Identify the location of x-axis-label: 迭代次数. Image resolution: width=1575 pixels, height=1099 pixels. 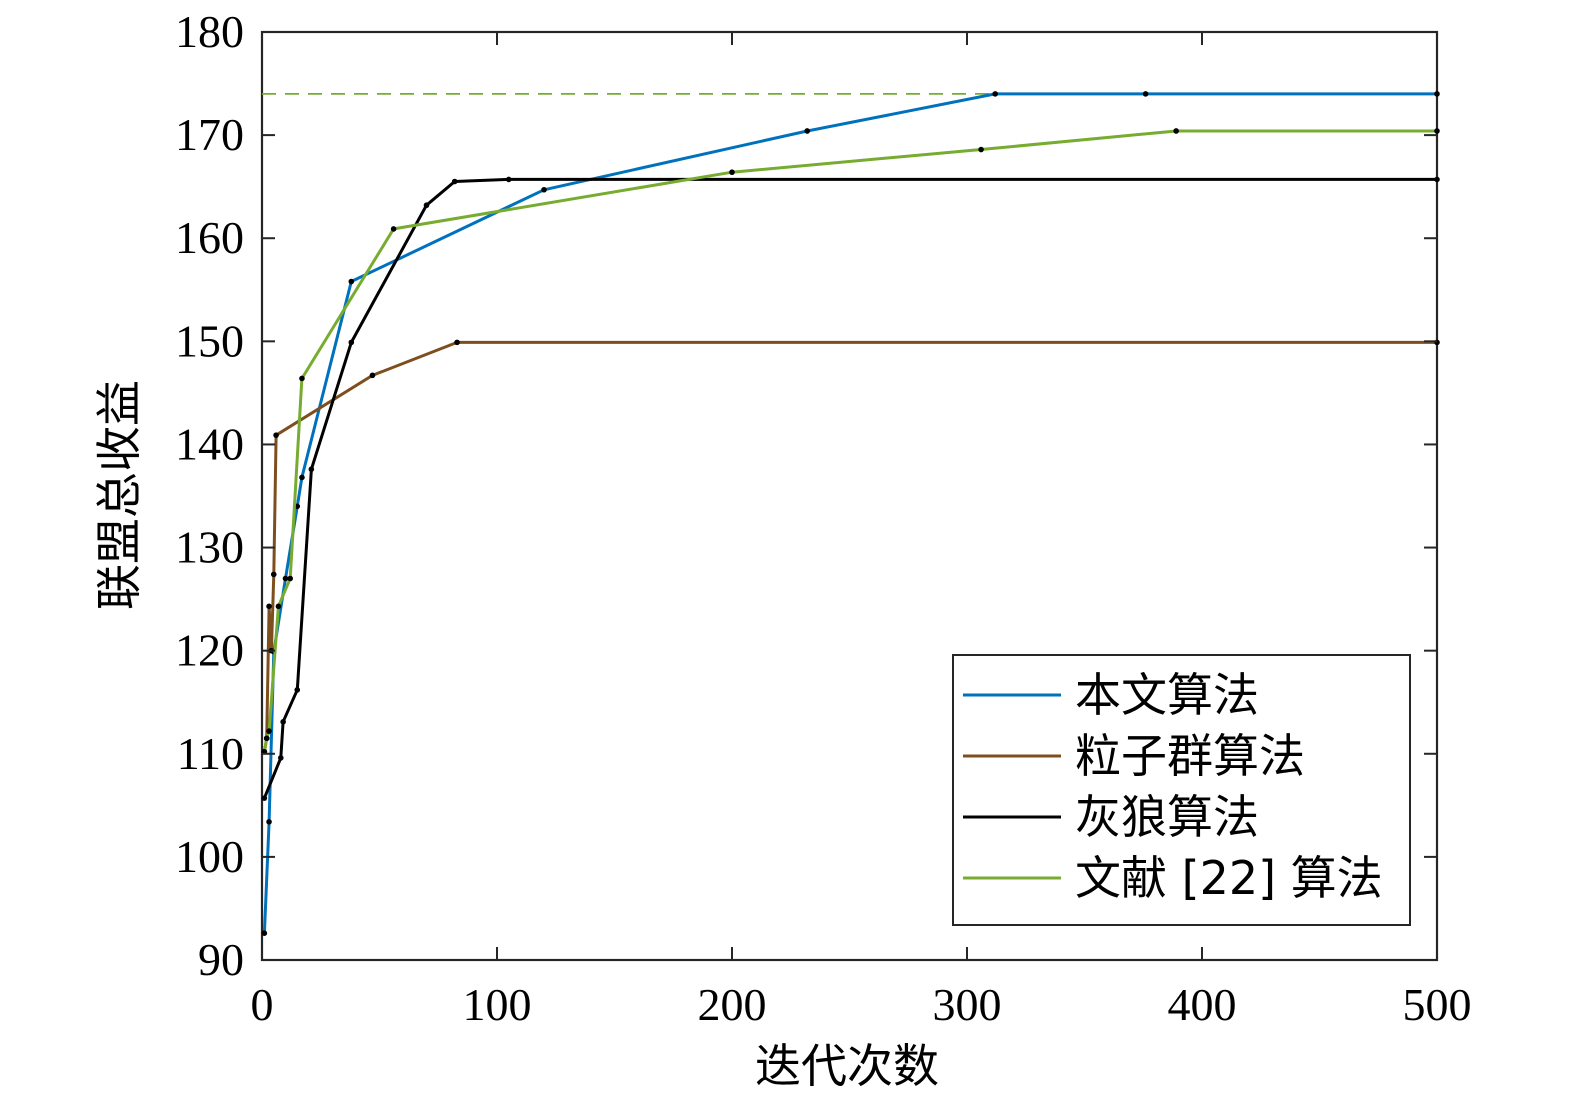
(847, 1066).